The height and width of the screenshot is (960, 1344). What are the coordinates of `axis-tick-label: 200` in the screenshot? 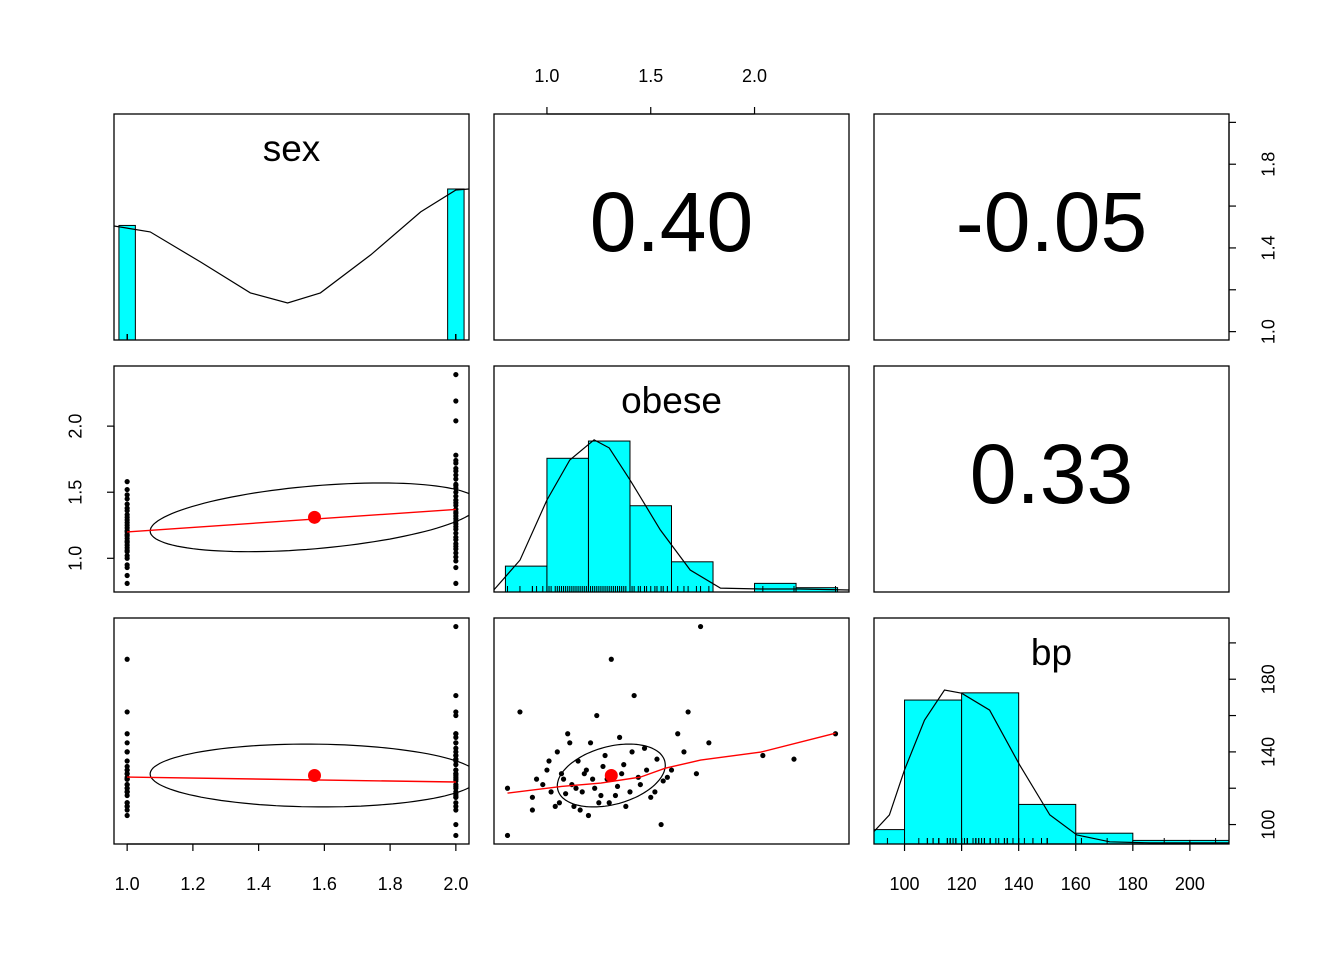 It's located at (1190, 884).